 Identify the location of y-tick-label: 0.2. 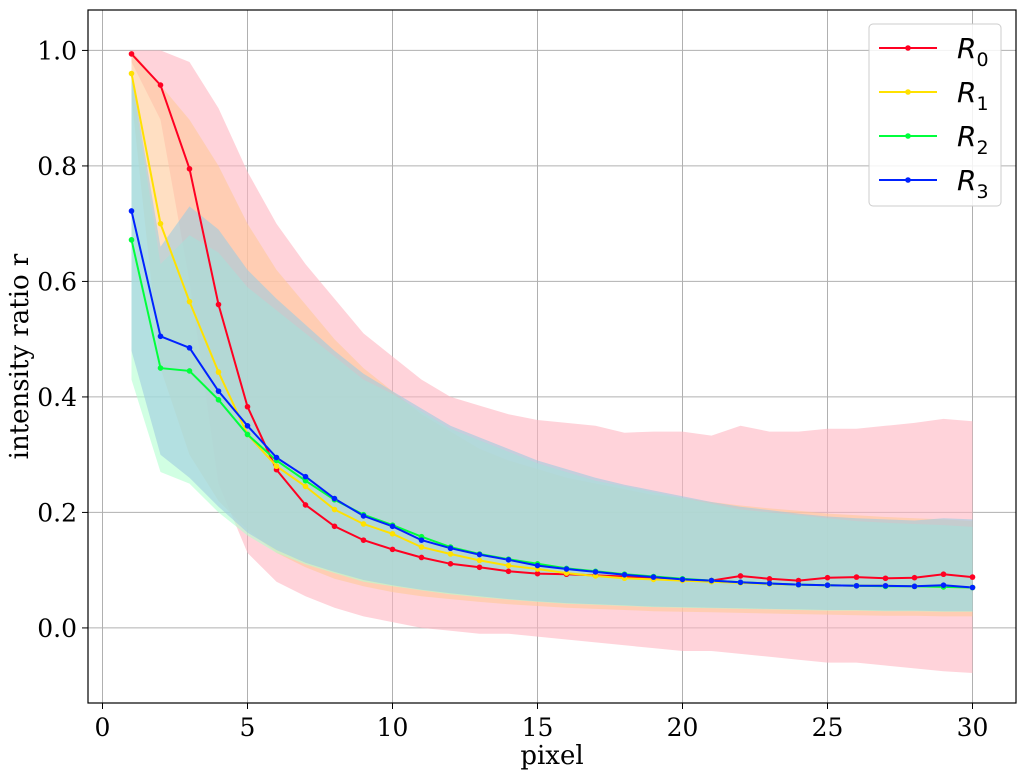
(57, 512).